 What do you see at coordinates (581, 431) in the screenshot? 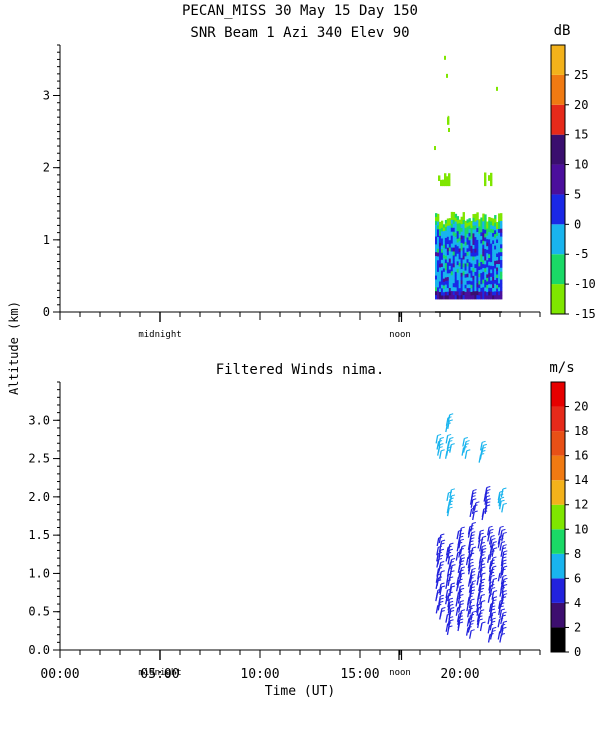
I see `colorbar-tick-label: 18` at bounding box center [581, 431].